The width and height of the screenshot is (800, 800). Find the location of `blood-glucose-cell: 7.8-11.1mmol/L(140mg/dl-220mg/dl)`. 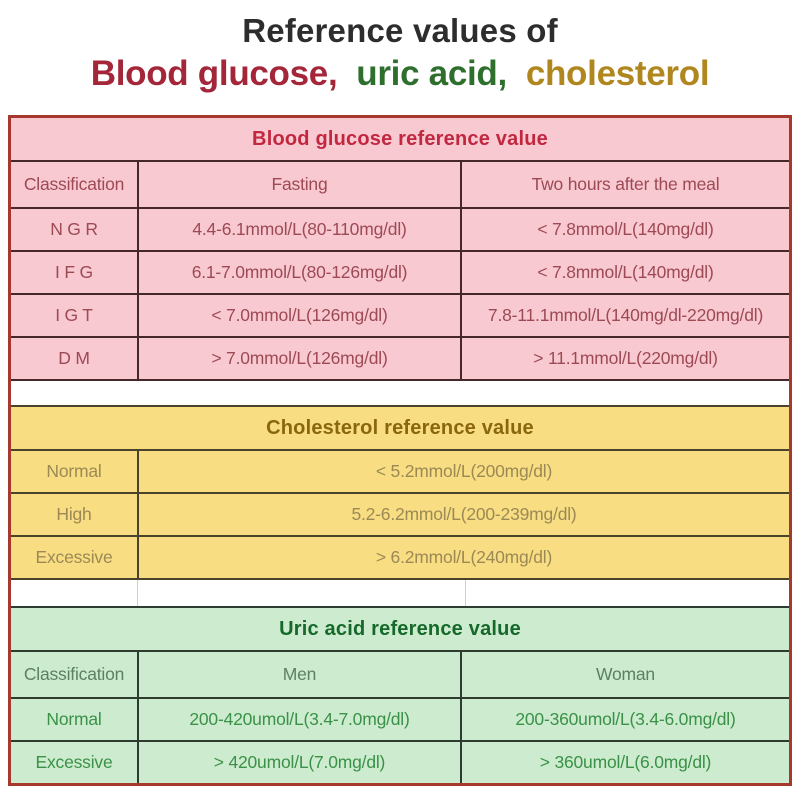

blood-glucose-cell: 7.8-11.1mmol/L(140mg/dl-220mg/dl) is located at coordinates (624, 315).